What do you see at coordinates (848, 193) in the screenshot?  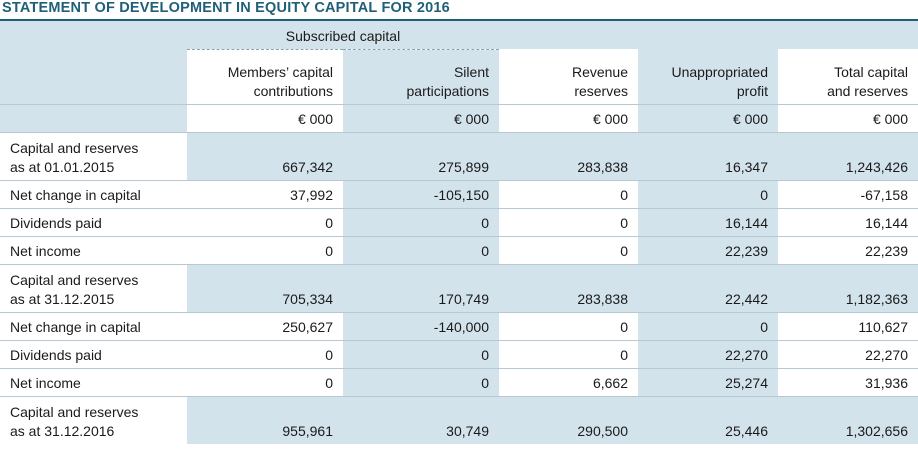 I see `value-cell: -67,158` at bounding box center [848, 193].